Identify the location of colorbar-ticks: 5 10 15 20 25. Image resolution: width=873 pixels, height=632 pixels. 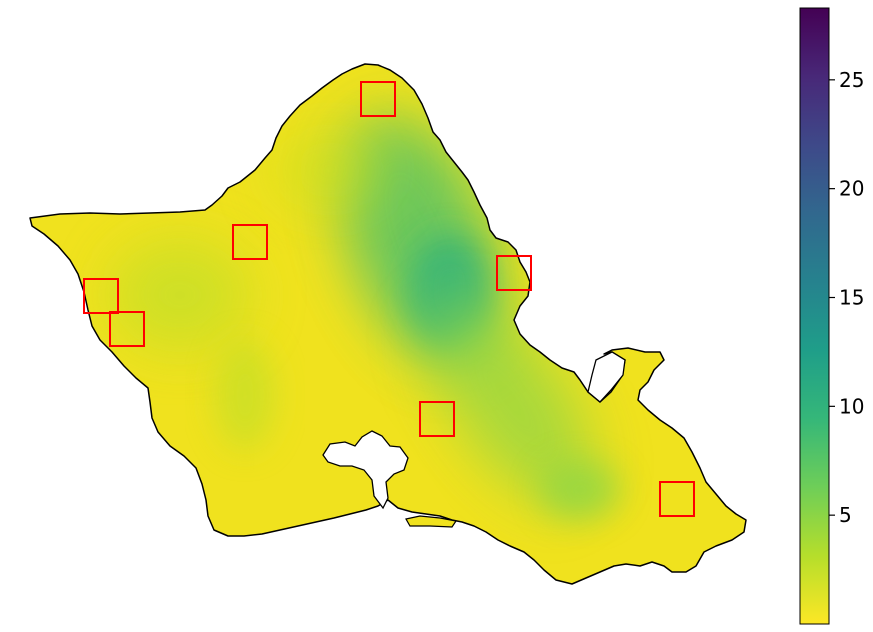
(846, 297).